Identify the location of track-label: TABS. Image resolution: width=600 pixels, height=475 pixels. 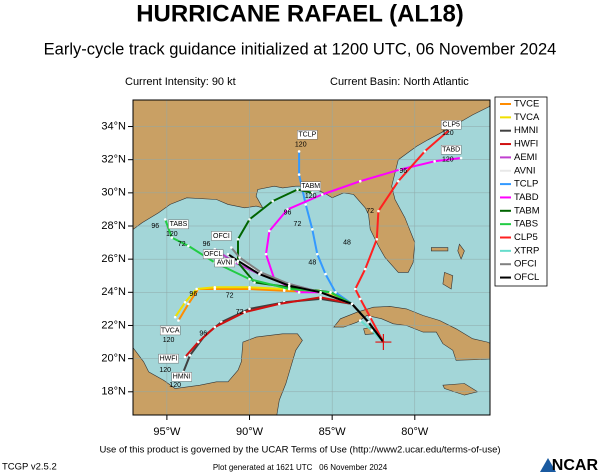
(179, 224).